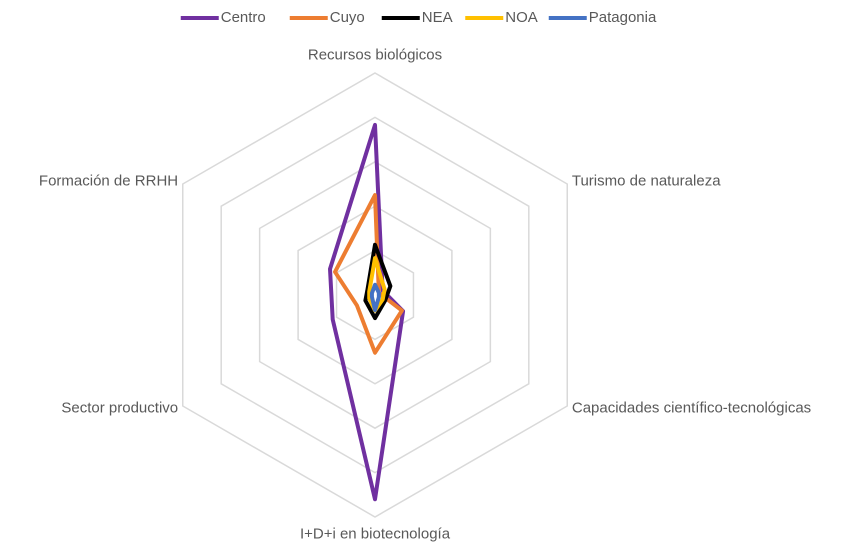  Describe the element at coordinates (646, 180) in the screenshot. I see `axis-label: Turismo de naturaleza` at that location.